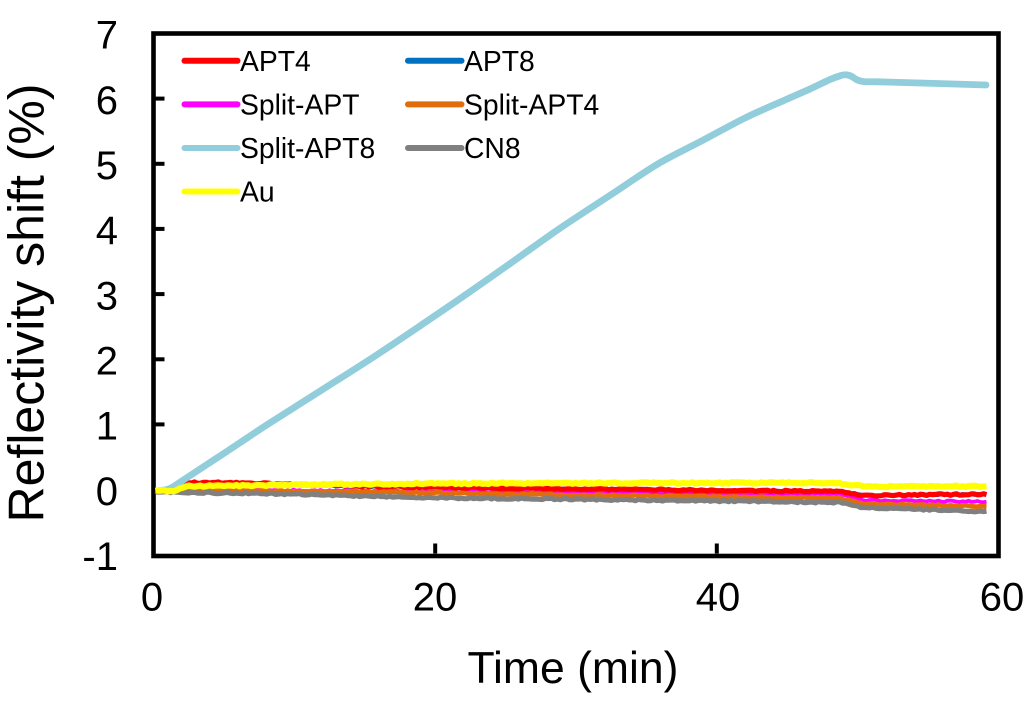 This screenshot has width=1024, height=703. I want to click on svg-text: Au, so click(257, 192).